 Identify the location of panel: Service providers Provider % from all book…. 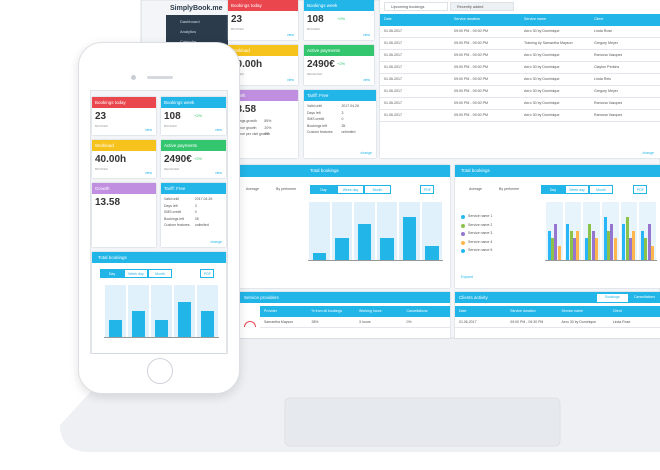
(345, 315).